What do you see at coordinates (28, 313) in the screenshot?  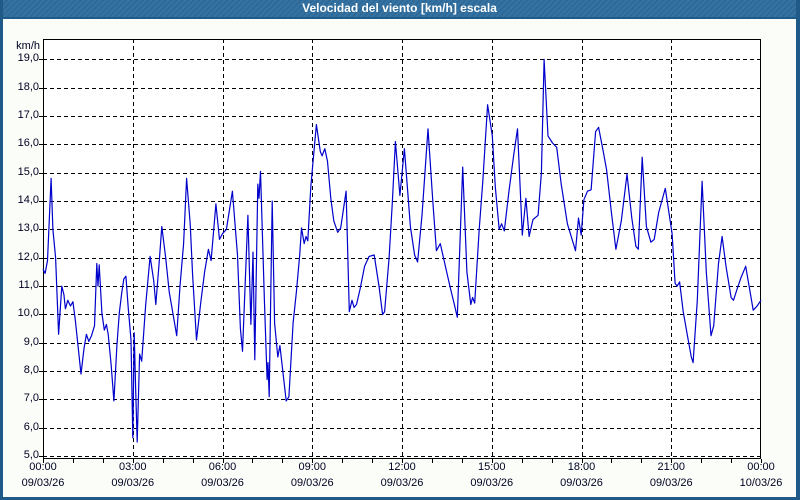 I see `y-axis-tick-label: 10,0` at bounding box center [28, 313].